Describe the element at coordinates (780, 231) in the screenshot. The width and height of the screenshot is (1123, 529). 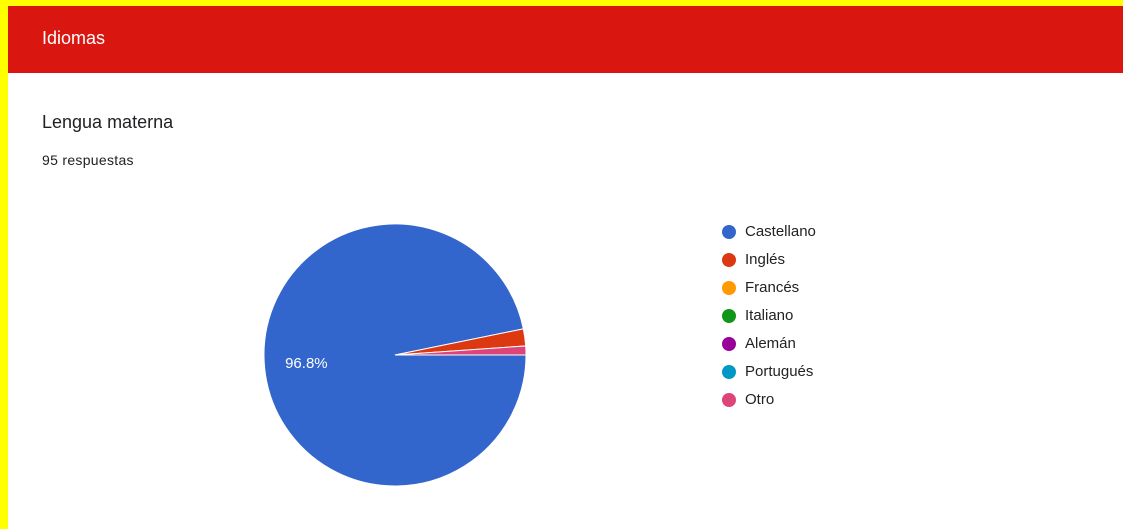
I see `legend-label: Castellano` at that location.